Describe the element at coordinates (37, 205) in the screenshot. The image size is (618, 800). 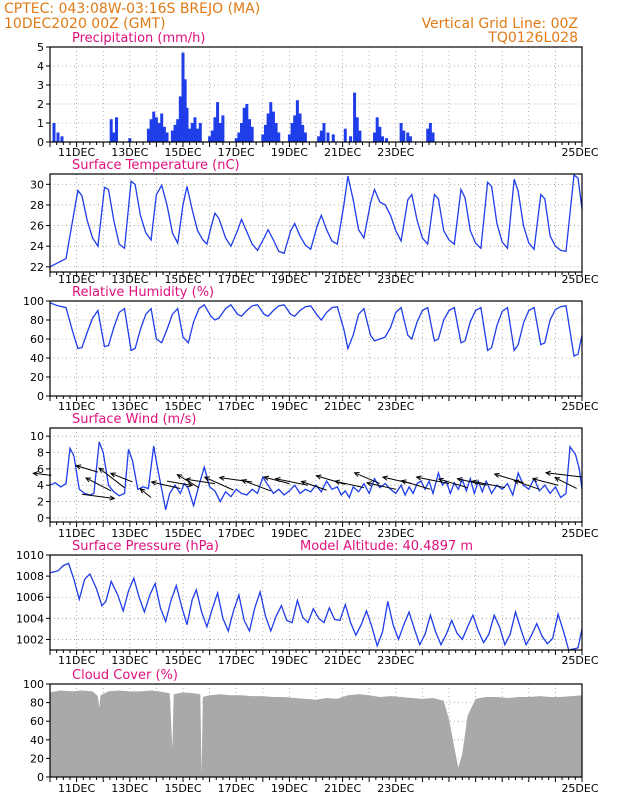
I see `y-tick-label: 28` at that location.